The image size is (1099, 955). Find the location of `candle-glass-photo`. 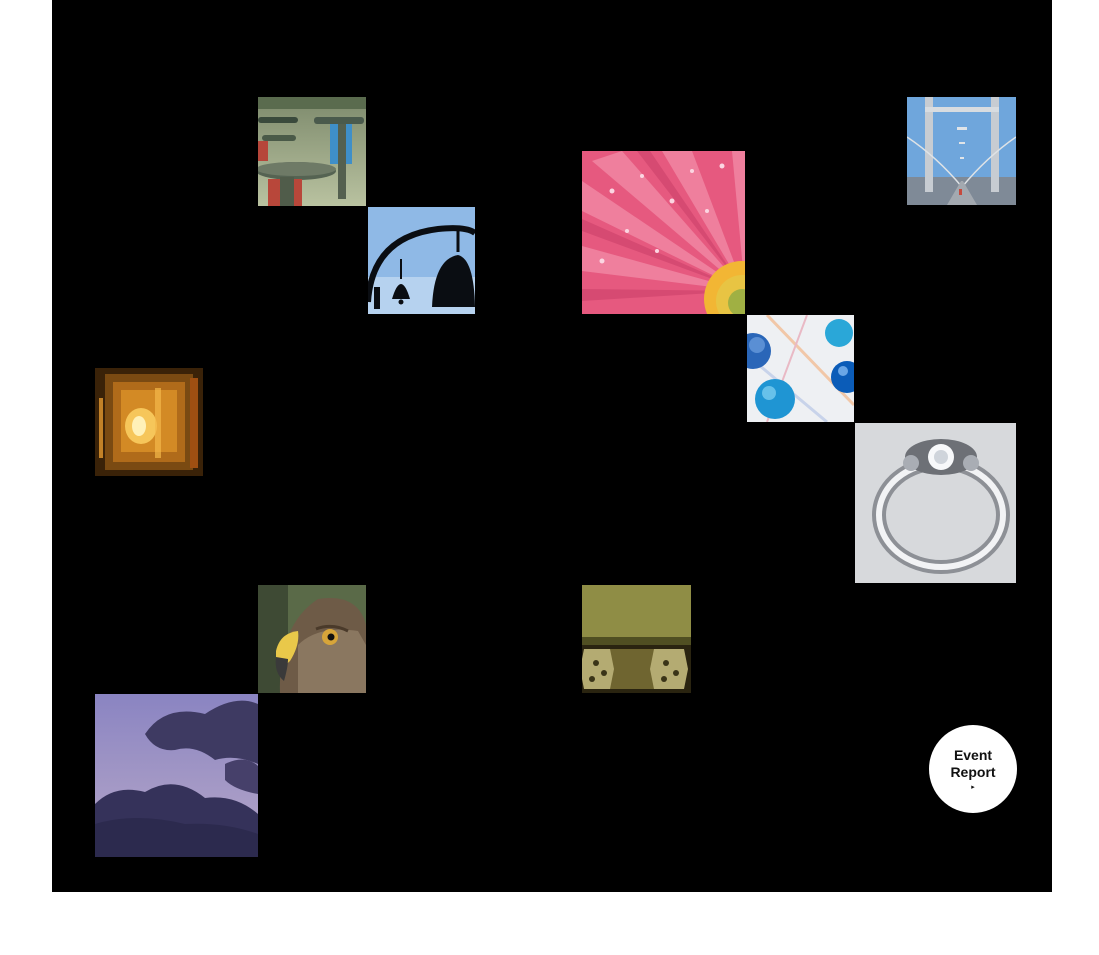

candle-glass-photo is located at coordinates (149, 422).